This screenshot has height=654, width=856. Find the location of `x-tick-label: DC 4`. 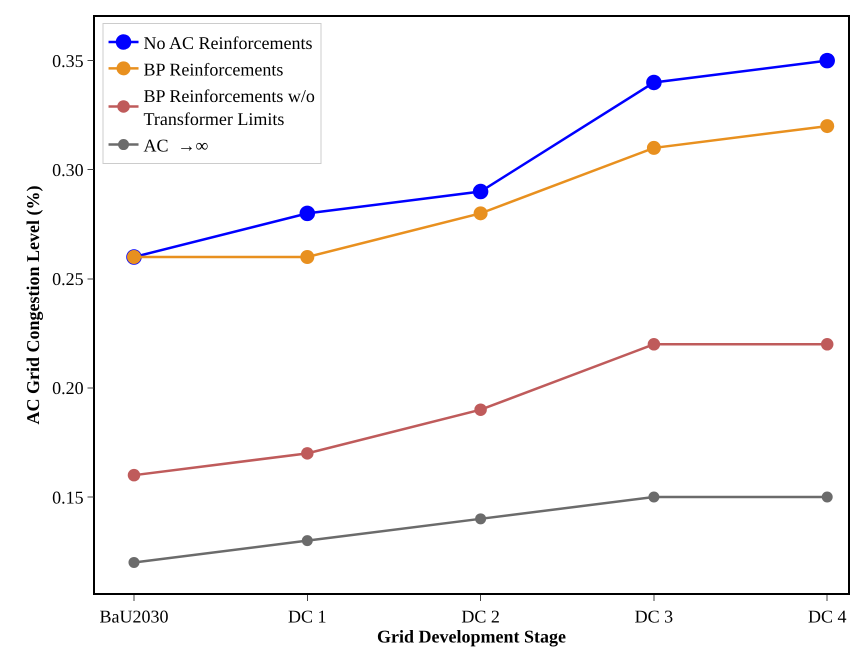

x-tick-label: DC 4 is located at coordinates (827, 616).